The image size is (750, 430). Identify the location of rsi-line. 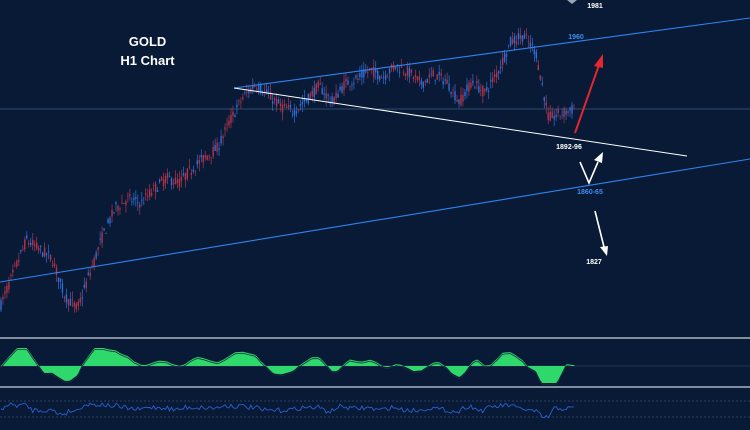
(287, 410).